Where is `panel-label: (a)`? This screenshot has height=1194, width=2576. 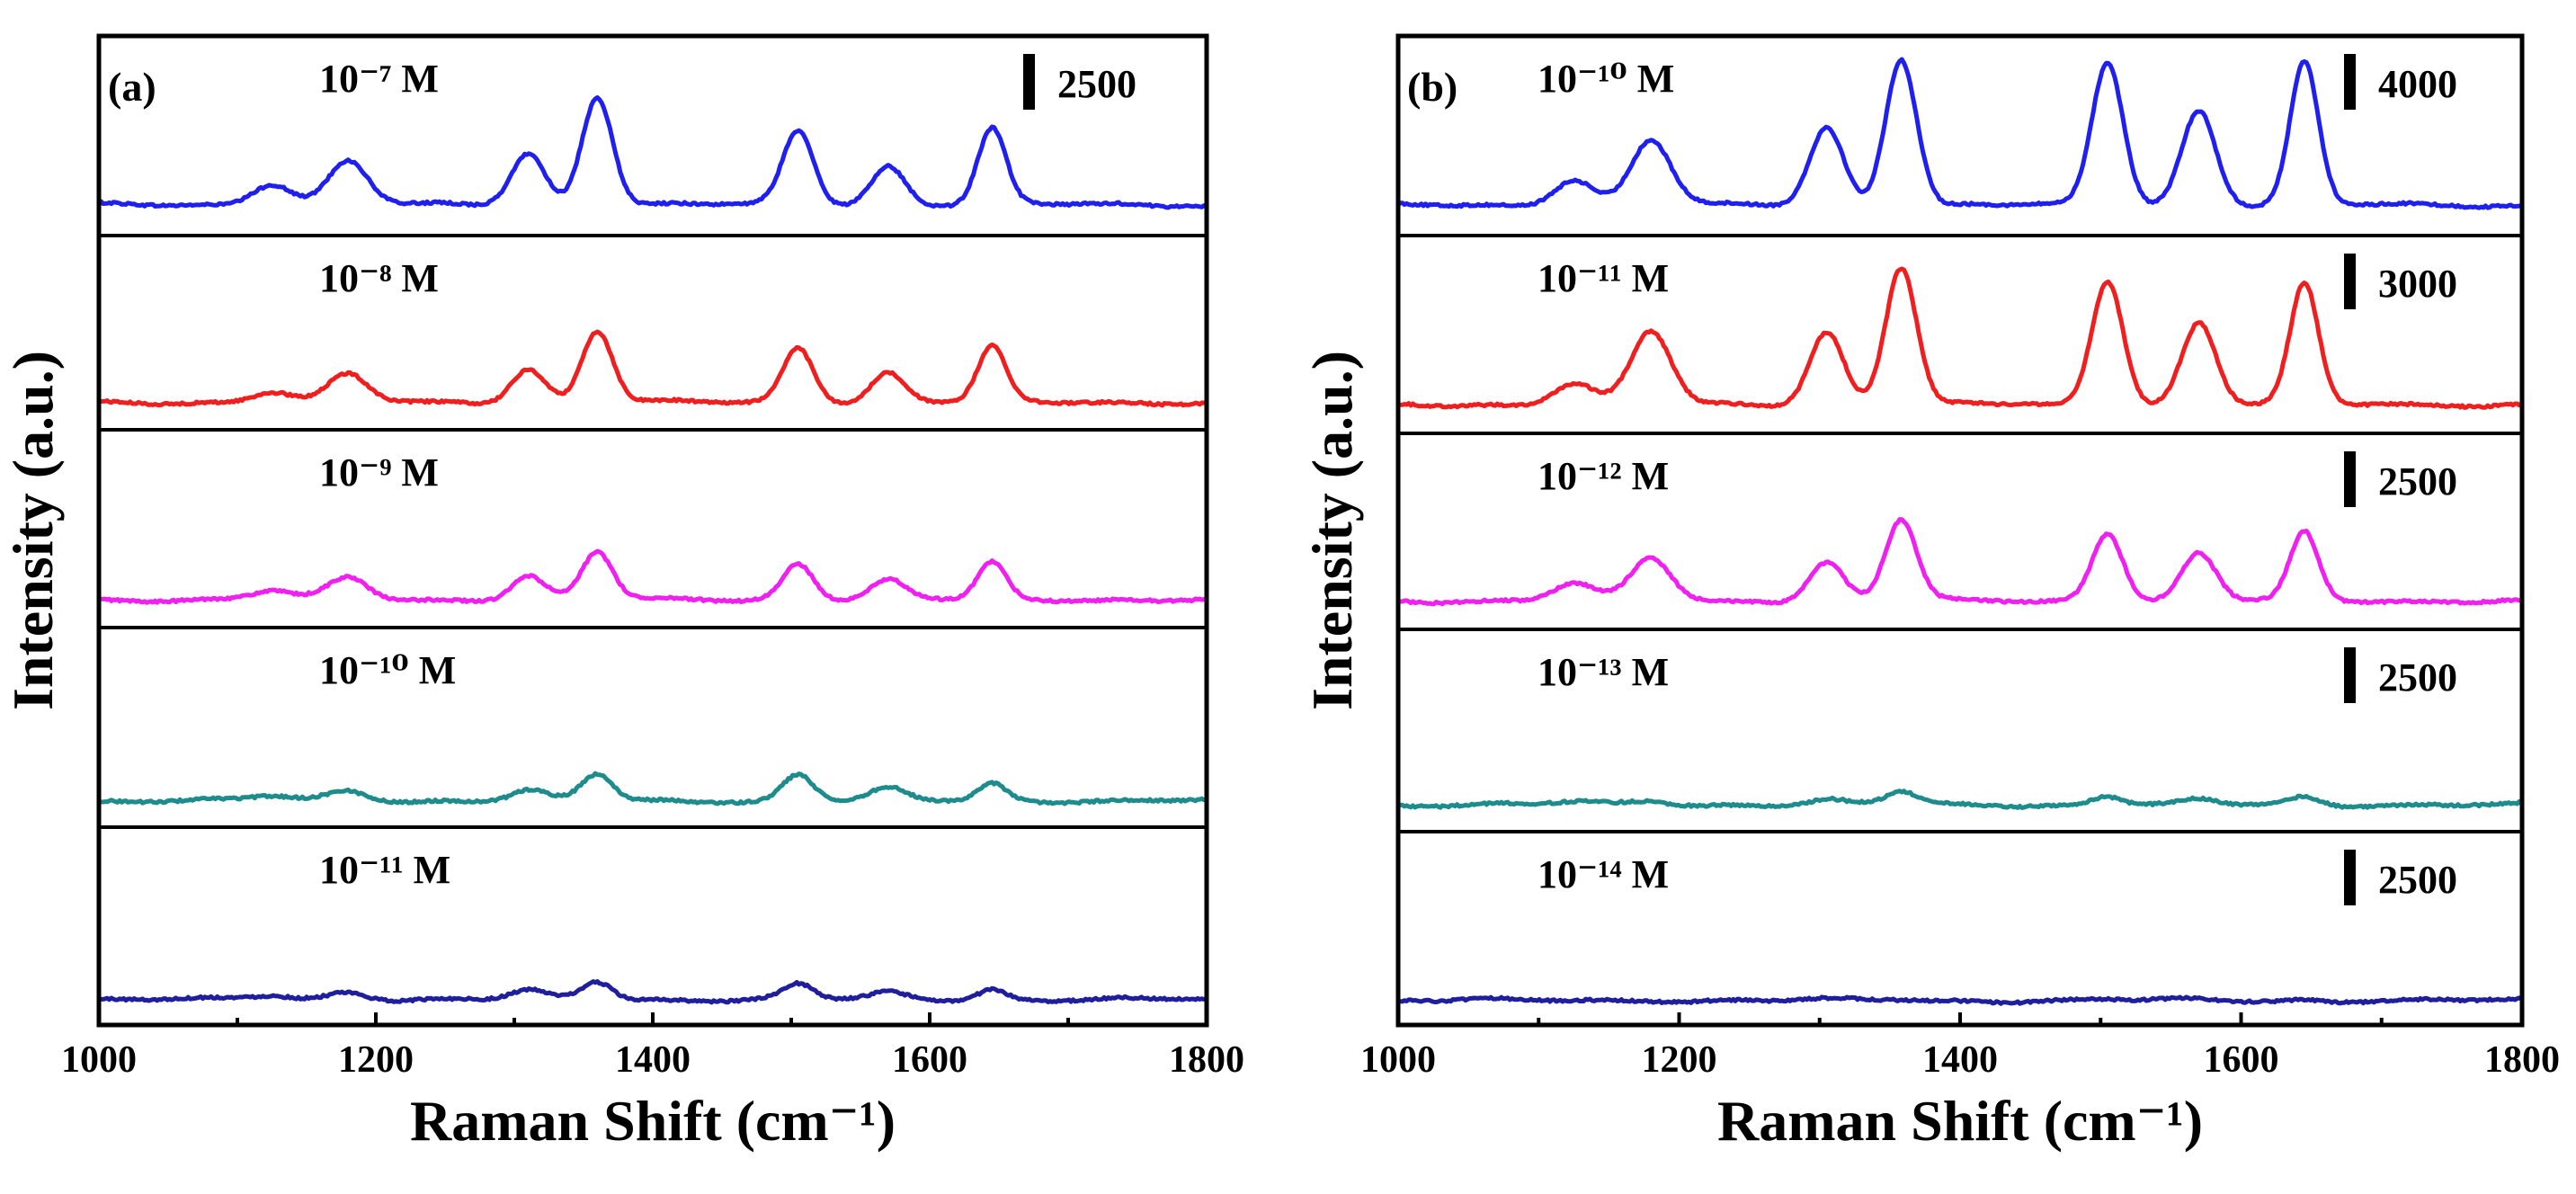 panel-label: (a) is located at coordinates (132, 87).